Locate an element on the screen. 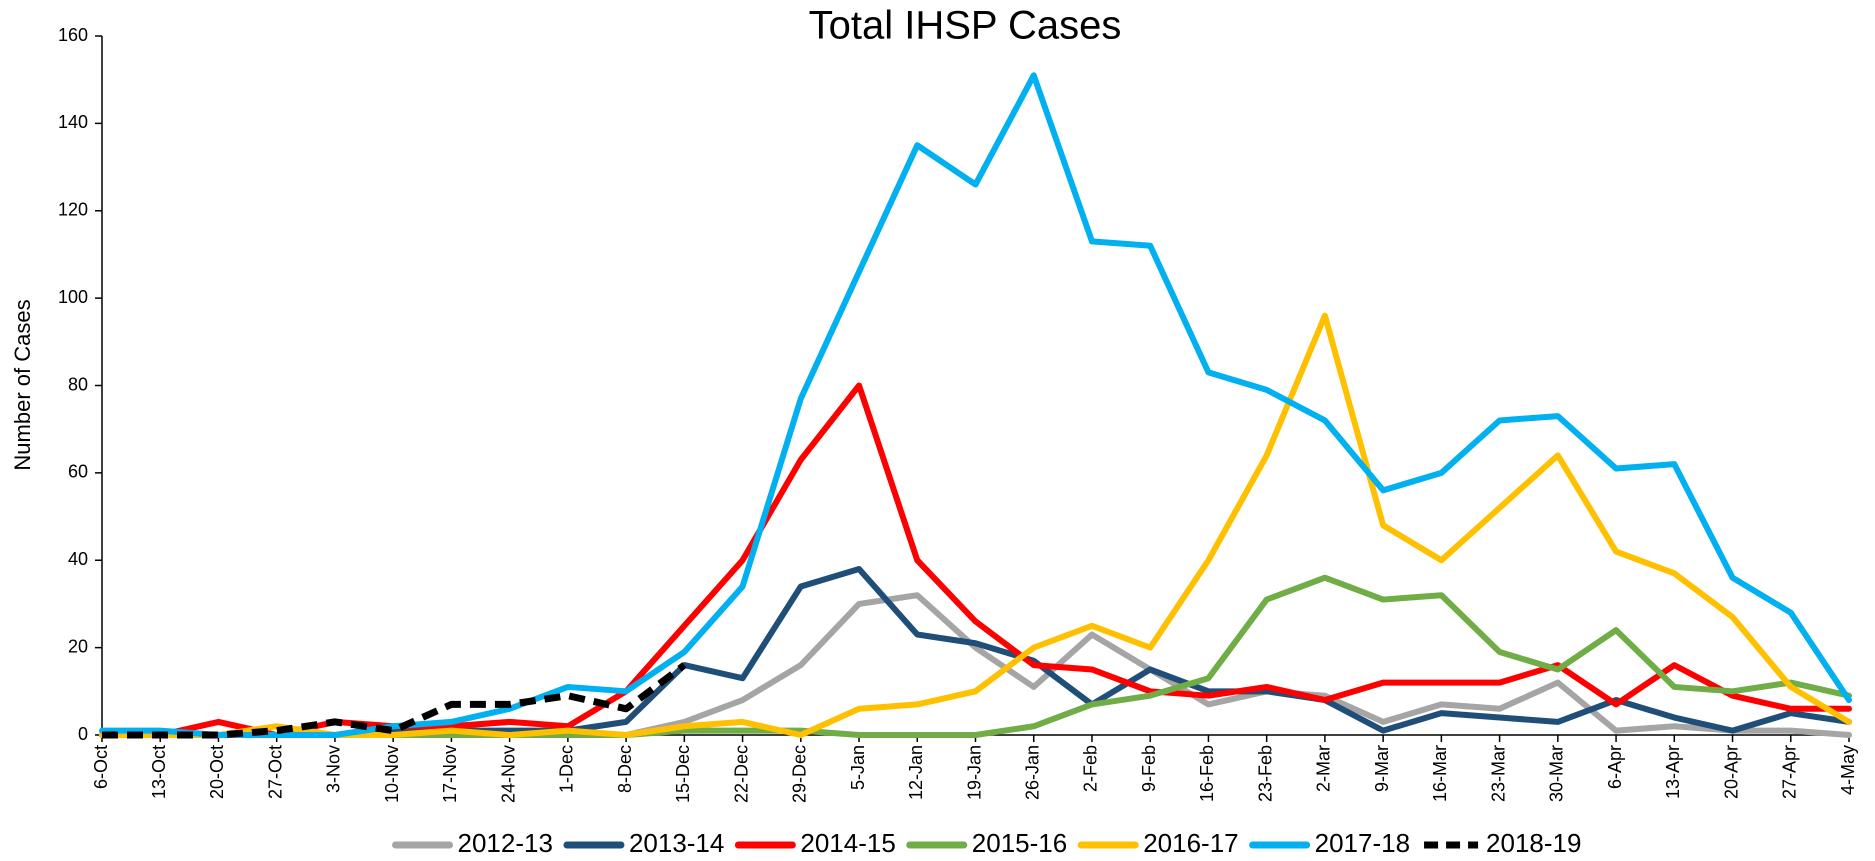  y-tick-label: 160 is located at coordinates (73, 35).